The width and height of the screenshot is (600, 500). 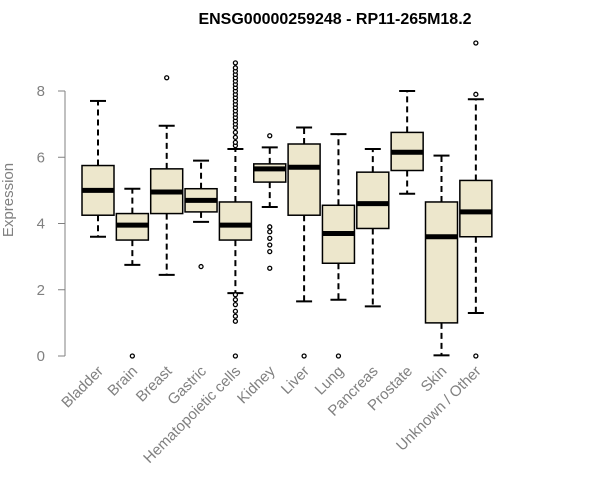 What do you see at coordinates (41, 356) in the screenshot?
I see `y-tick-label: 0` at bounding box center [41, 356].